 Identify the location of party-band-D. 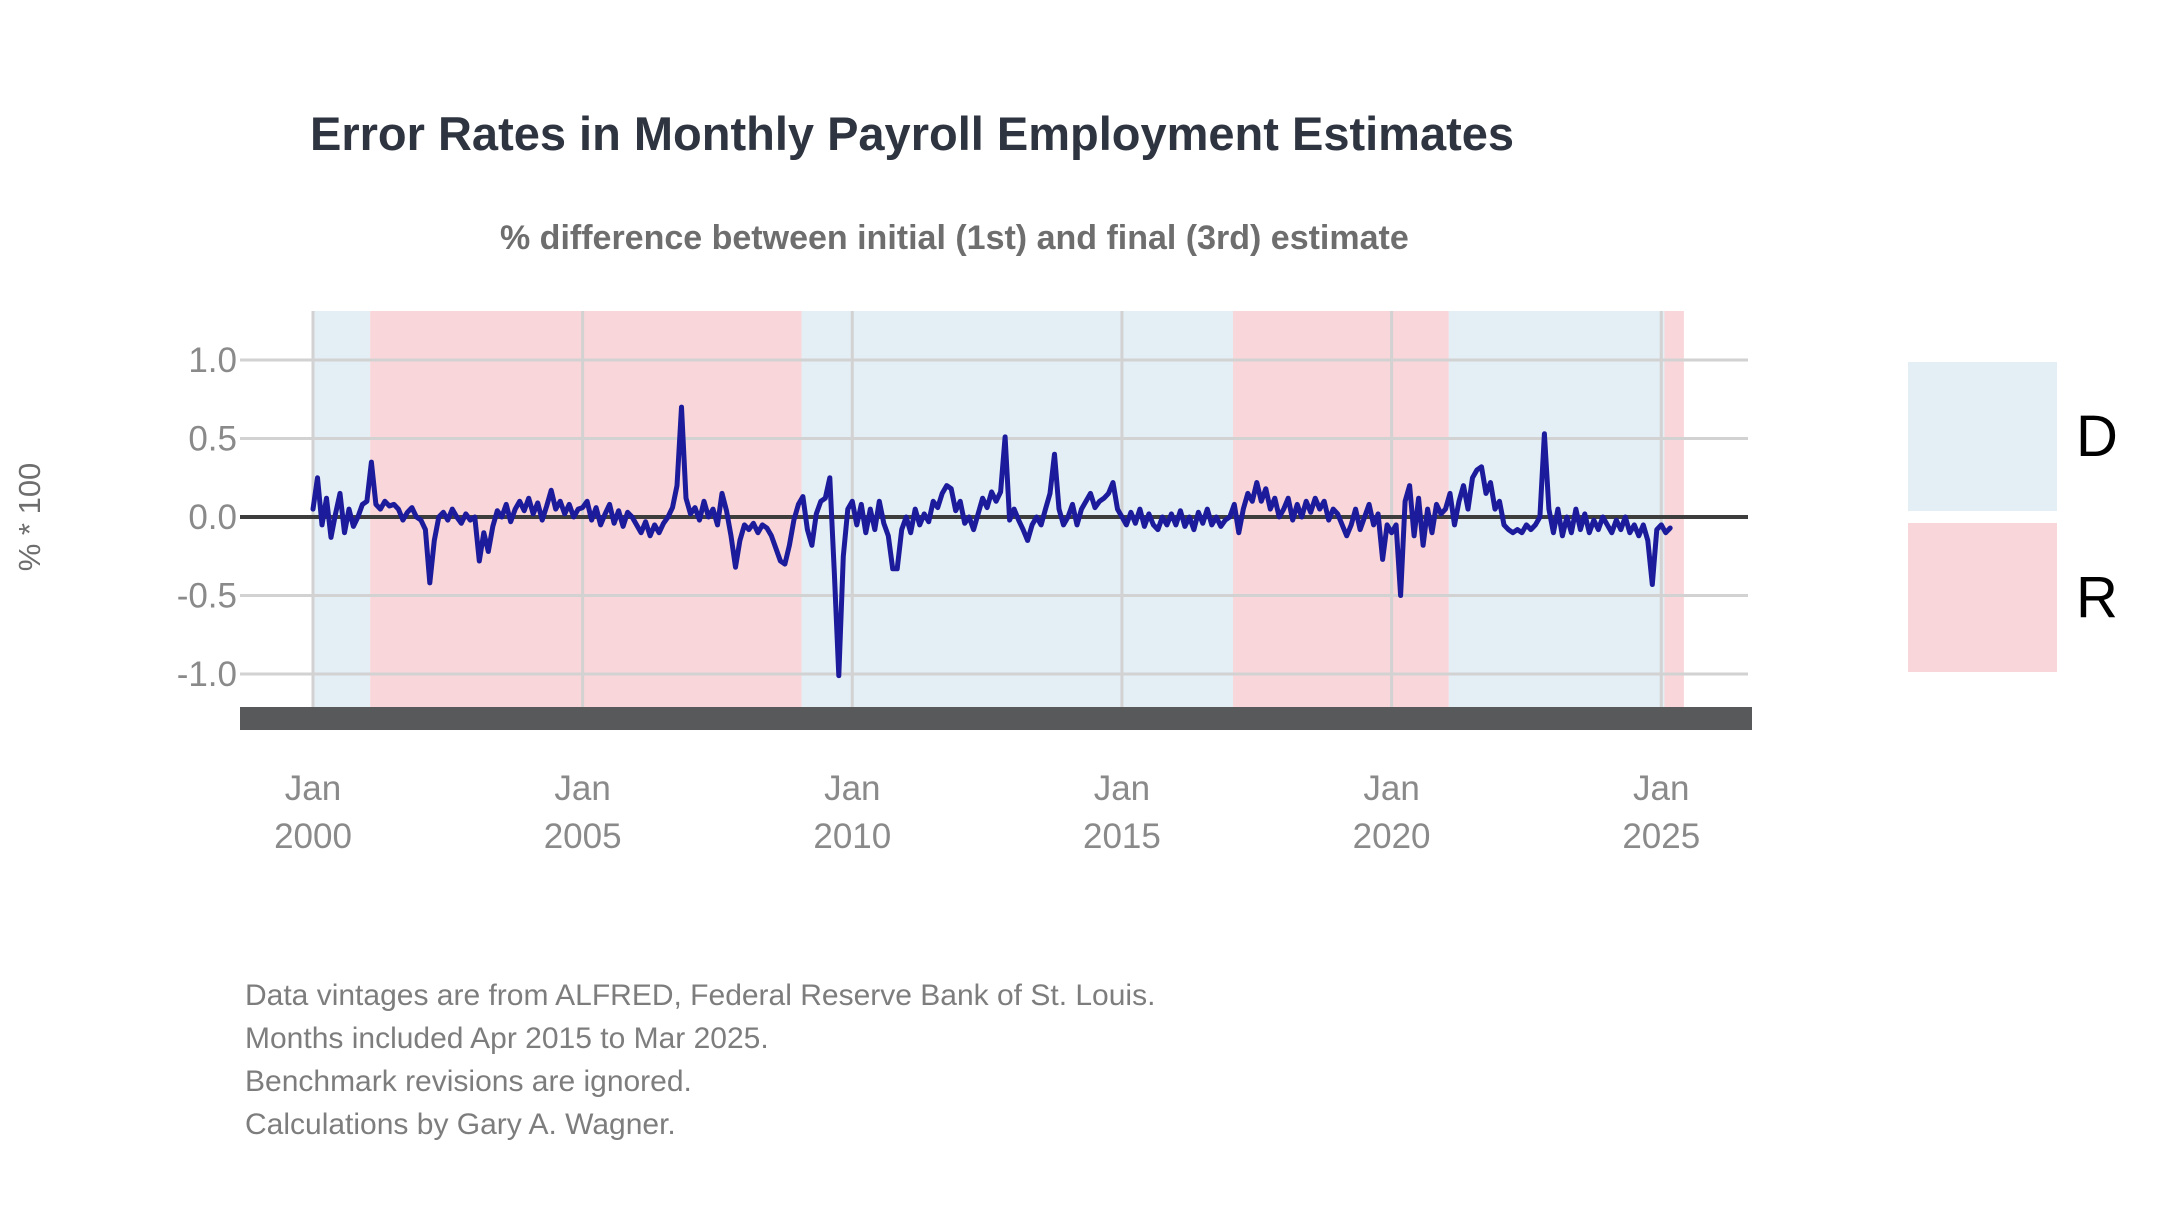
(1017, 509).